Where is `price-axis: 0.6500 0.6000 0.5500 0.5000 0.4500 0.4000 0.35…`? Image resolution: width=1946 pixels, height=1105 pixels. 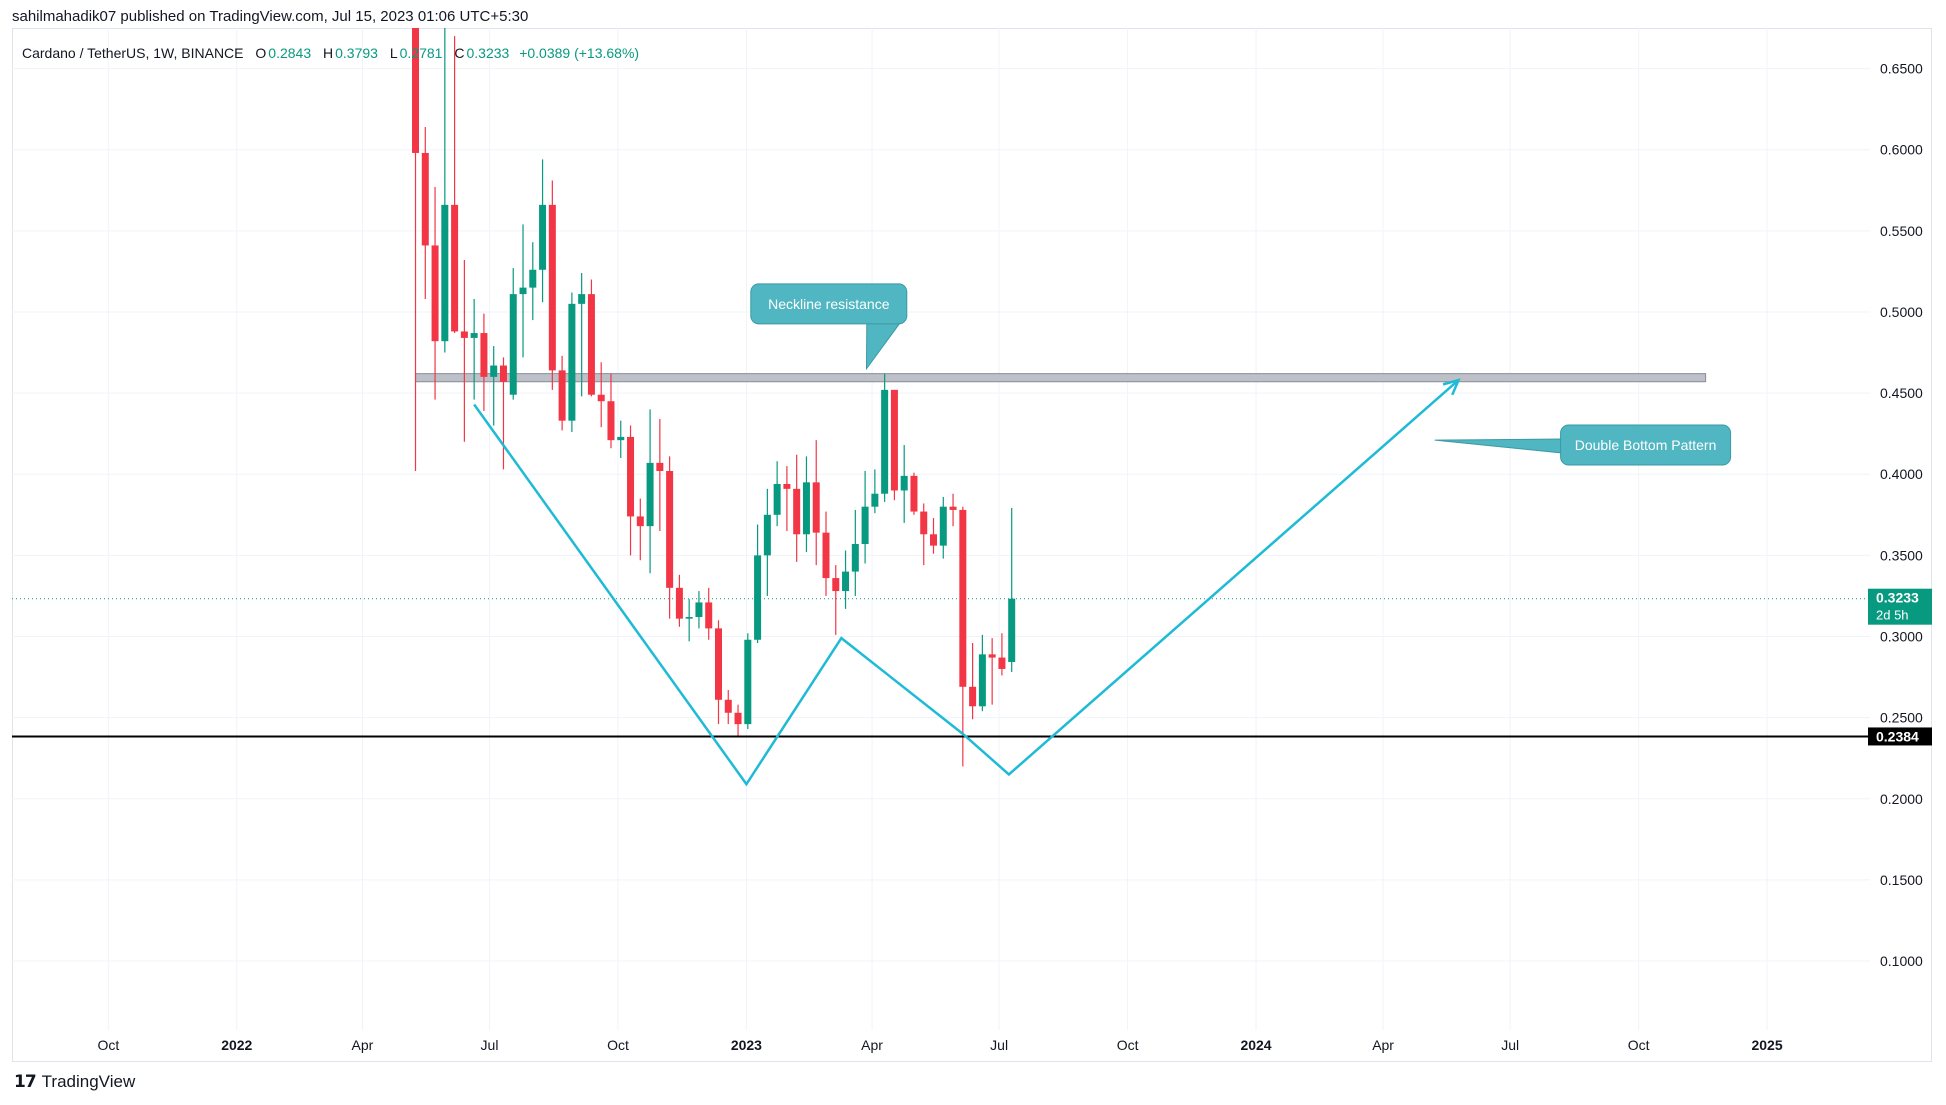
price-axis: 0.6500 0.6000 0.5500 0.5000 0.4500 0.4000 0.35… is located at coordinates (1900, 515).